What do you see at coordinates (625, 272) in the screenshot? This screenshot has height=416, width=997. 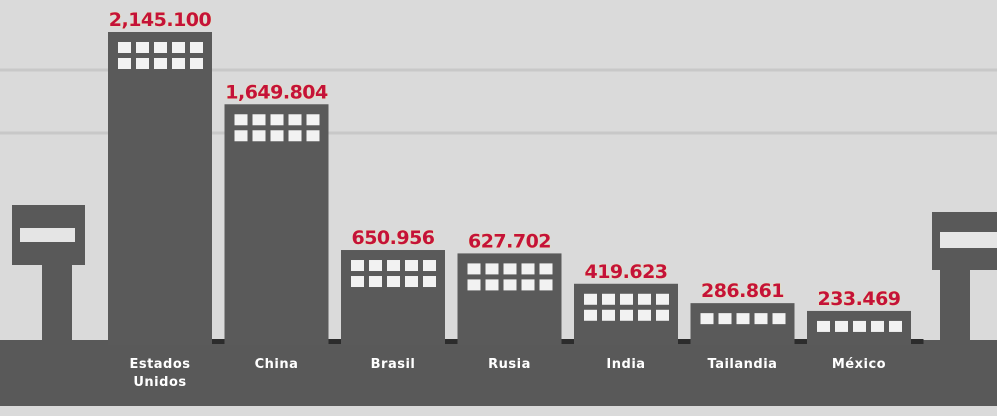 I see `value-label: 419.623` at bounding box center [625, 272].